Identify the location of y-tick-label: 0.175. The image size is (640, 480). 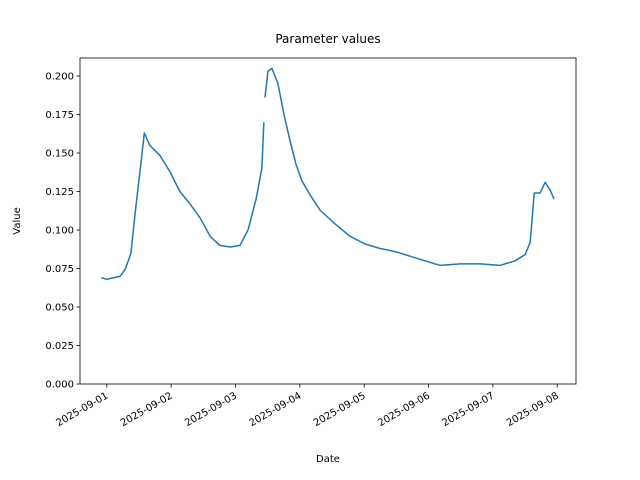
(59, 115).